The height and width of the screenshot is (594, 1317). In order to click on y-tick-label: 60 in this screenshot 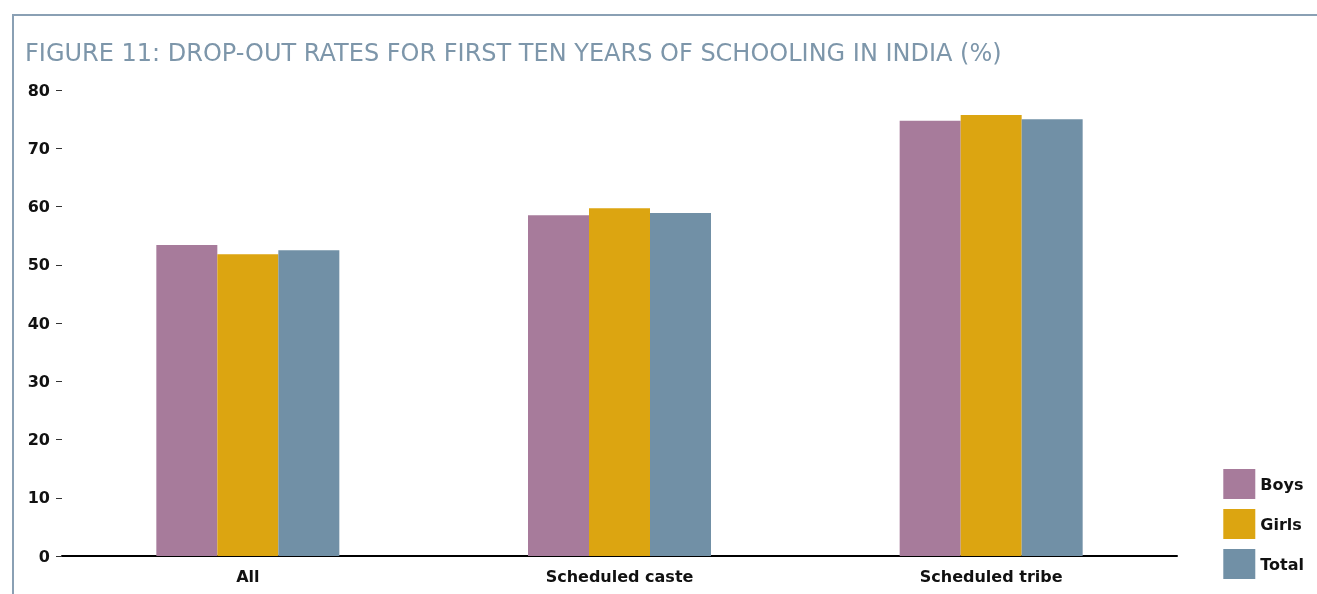, I will do `click(38, 206)`.